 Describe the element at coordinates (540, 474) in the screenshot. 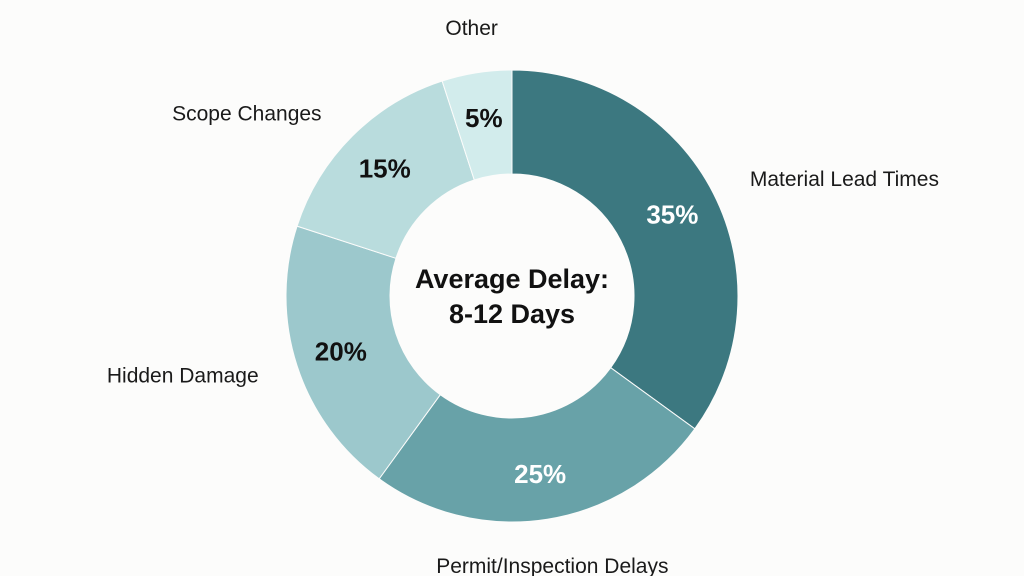

I see `value-label-permit-inspection-delays: 25%` at that location.